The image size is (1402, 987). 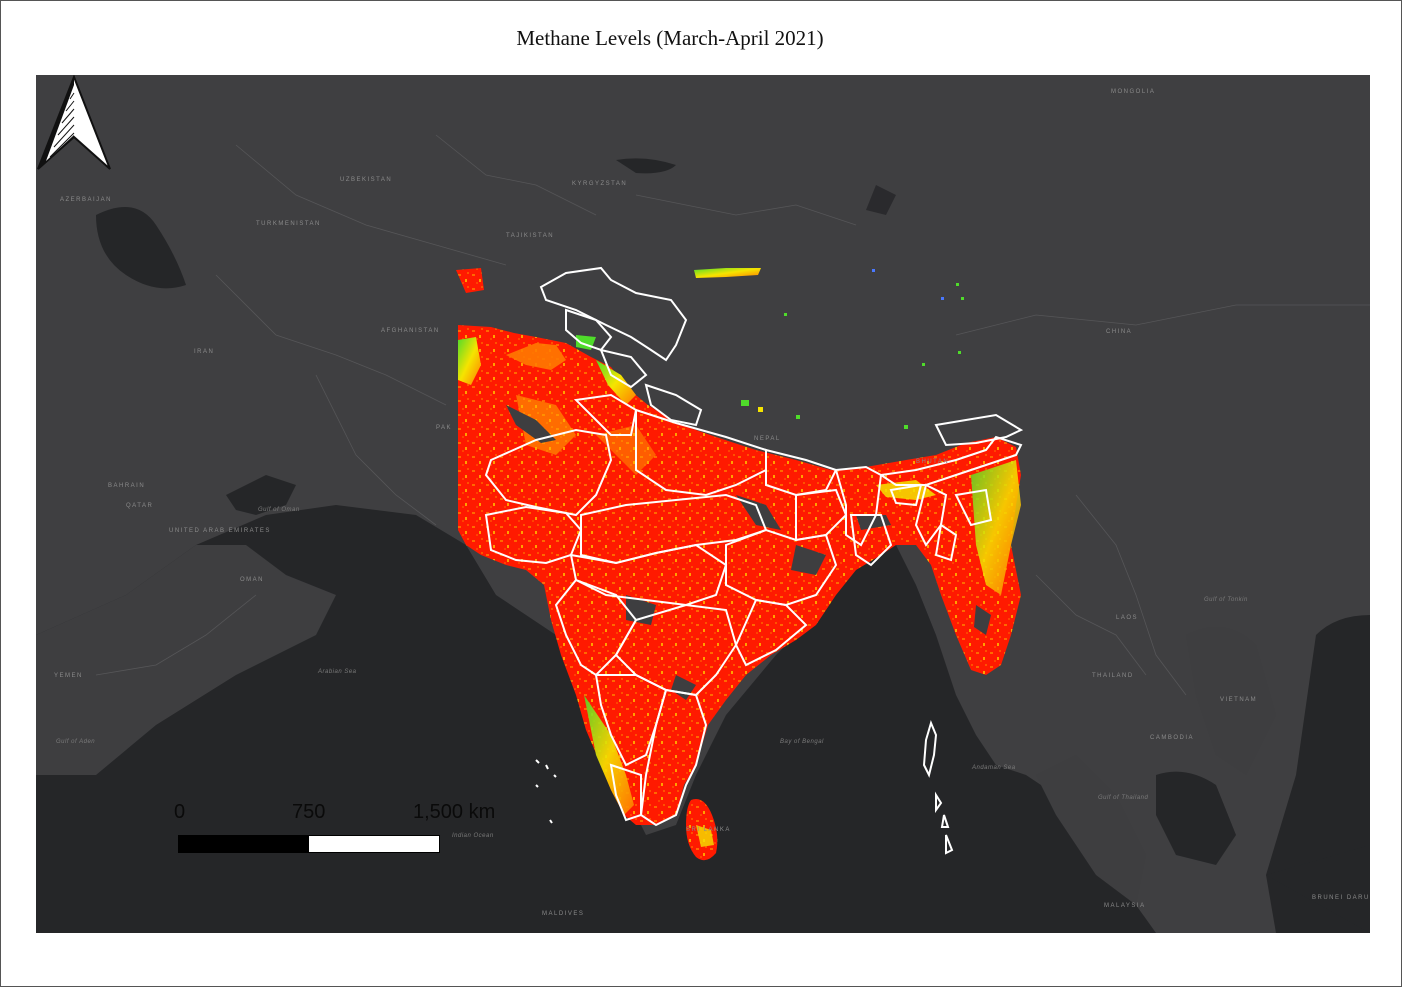 I want to click on label-oman: OMAN, so click(x=252, y=580).